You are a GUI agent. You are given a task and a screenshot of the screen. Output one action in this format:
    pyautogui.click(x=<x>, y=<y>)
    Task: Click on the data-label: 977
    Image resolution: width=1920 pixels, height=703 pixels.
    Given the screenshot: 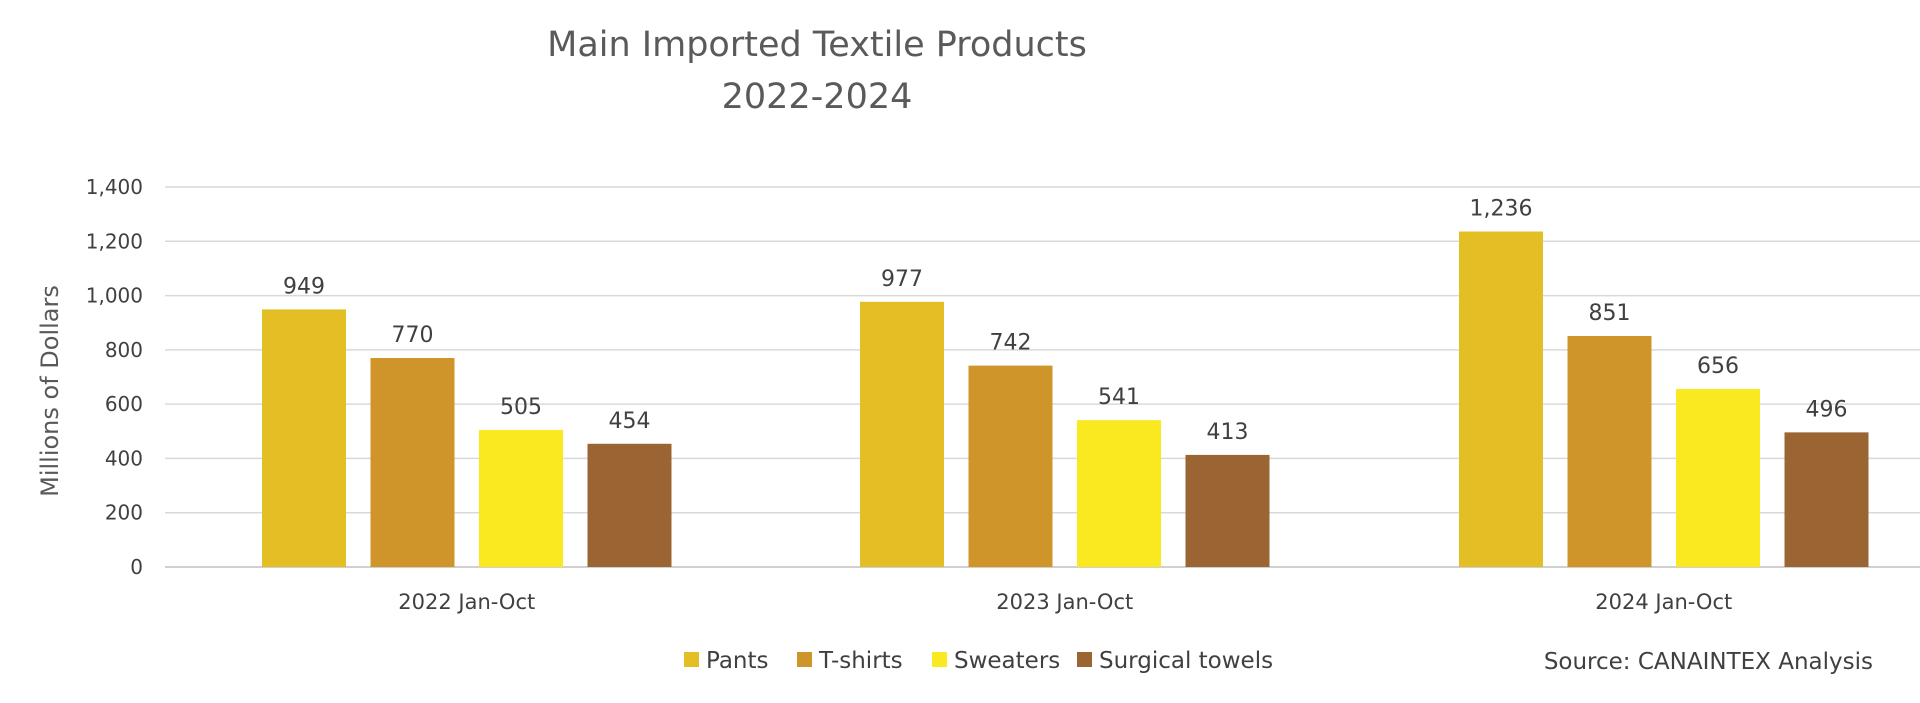 What is the action you would take?
    pyautogui.click(x=902, y=279)
    